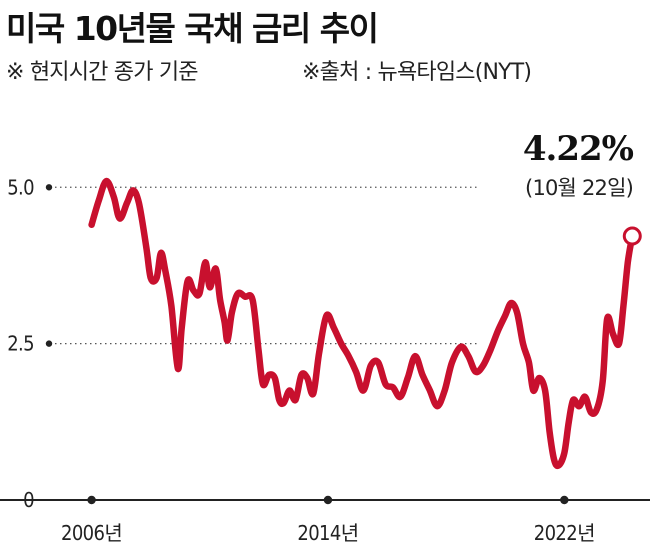 This screenshot has width=650, height=550. Describe the element at coordinates (49, 187) in the screenshot. I see `y-tick-dot-5.0` at that location.